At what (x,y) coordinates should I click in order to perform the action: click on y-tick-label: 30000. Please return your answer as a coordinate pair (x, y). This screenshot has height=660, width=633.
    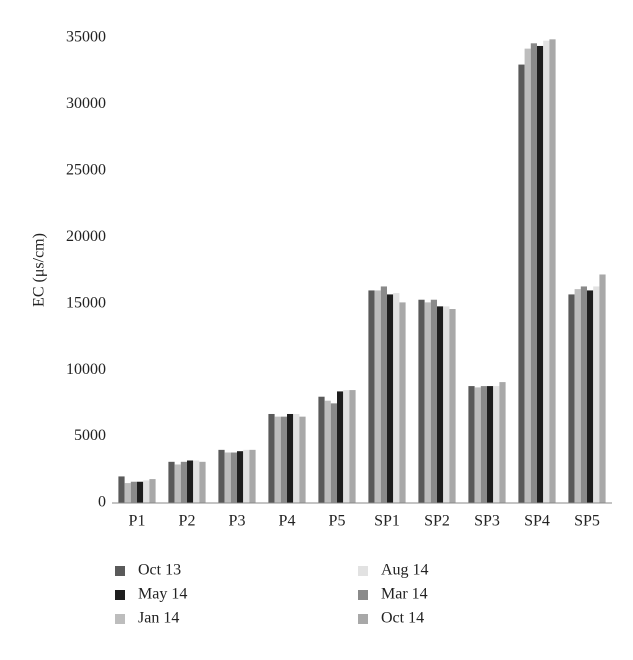
    Looking at the image, I should click on (86, 103).